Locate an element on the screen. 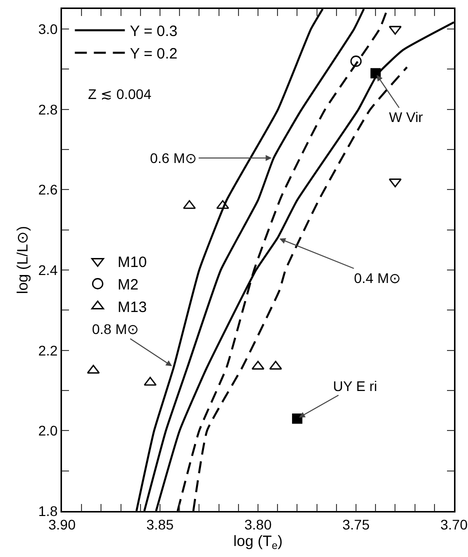 The width and height of the screenshot is (468, 557). annotation: 0.6 M⊙ is located at coordinates (174, 158).